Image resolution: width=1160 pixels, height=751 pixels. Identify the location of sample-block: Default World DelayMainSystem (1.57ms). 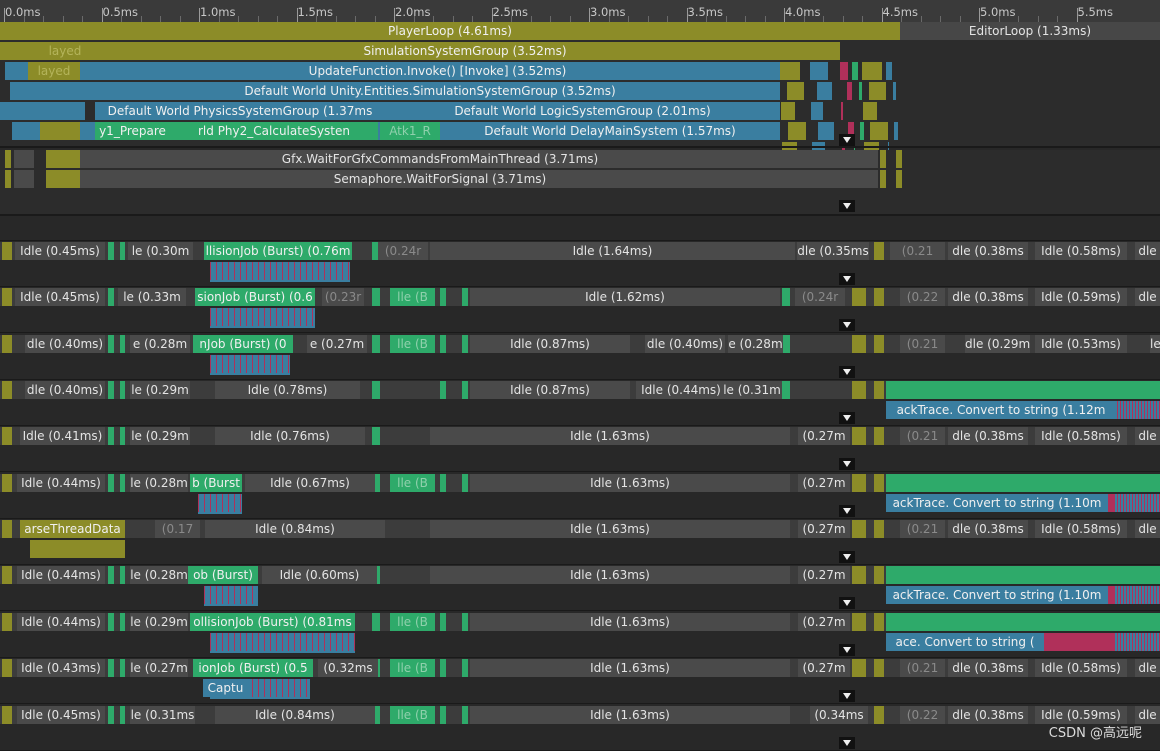
(610, 131).